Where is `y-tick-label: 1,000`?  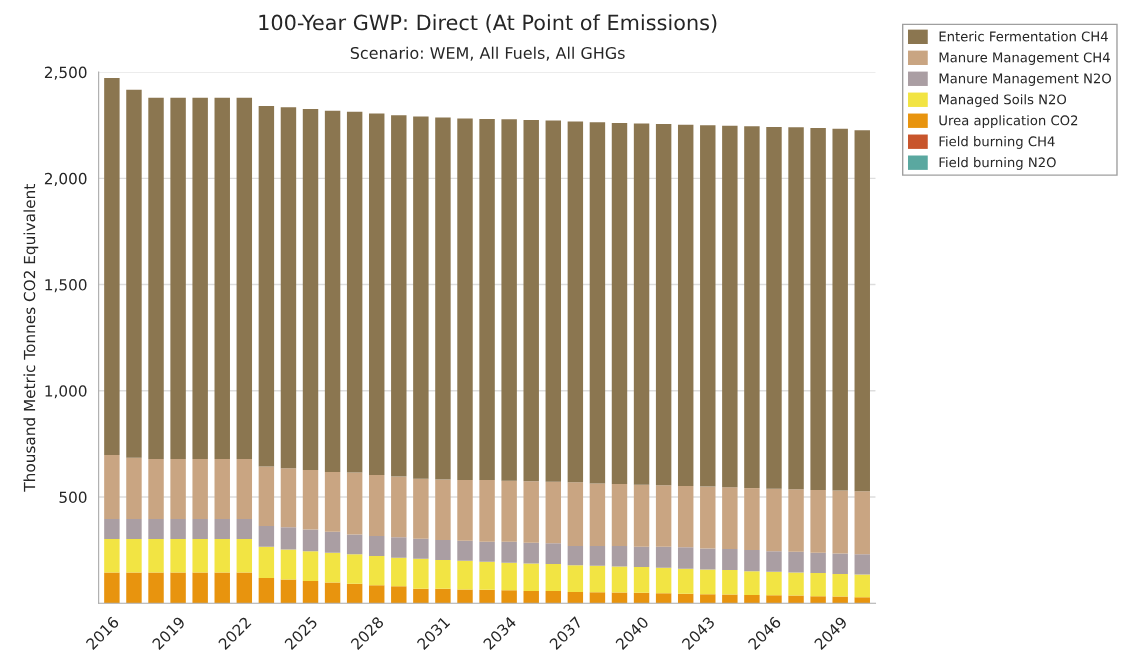
y-tick-label: 1,000 is located at coordinates (66, 392).